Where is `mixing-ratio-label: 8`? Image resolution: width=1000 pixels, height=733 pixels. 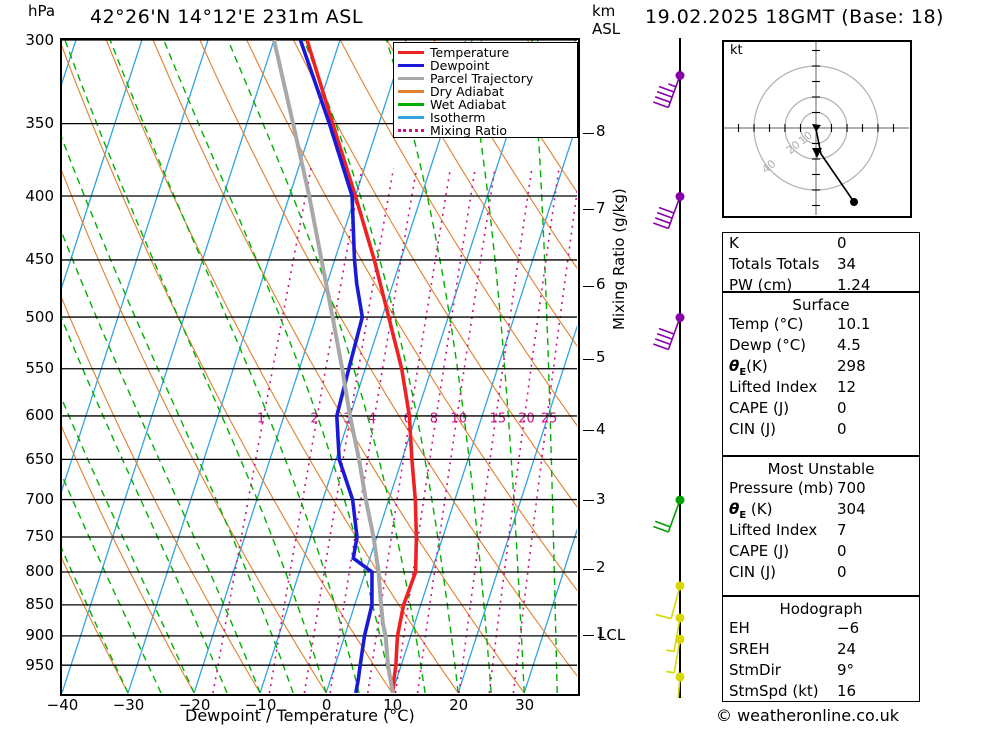
mixing-ratio-label: 8 is located at coordinates (434, 419).